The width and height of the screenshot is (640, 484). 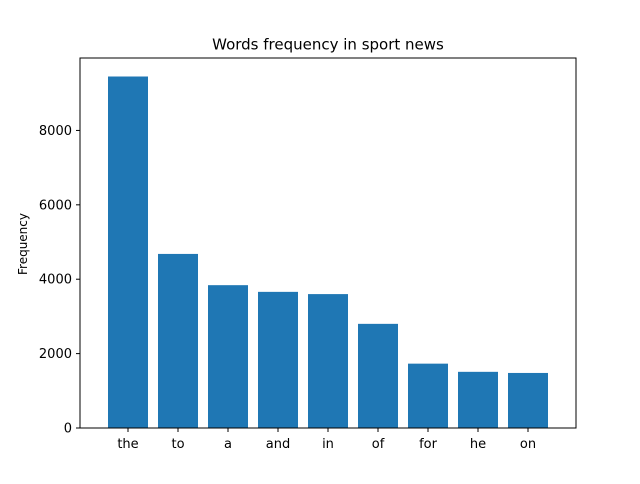 I want to click on x-tick-label-and: and, so click(x=278, y=444).